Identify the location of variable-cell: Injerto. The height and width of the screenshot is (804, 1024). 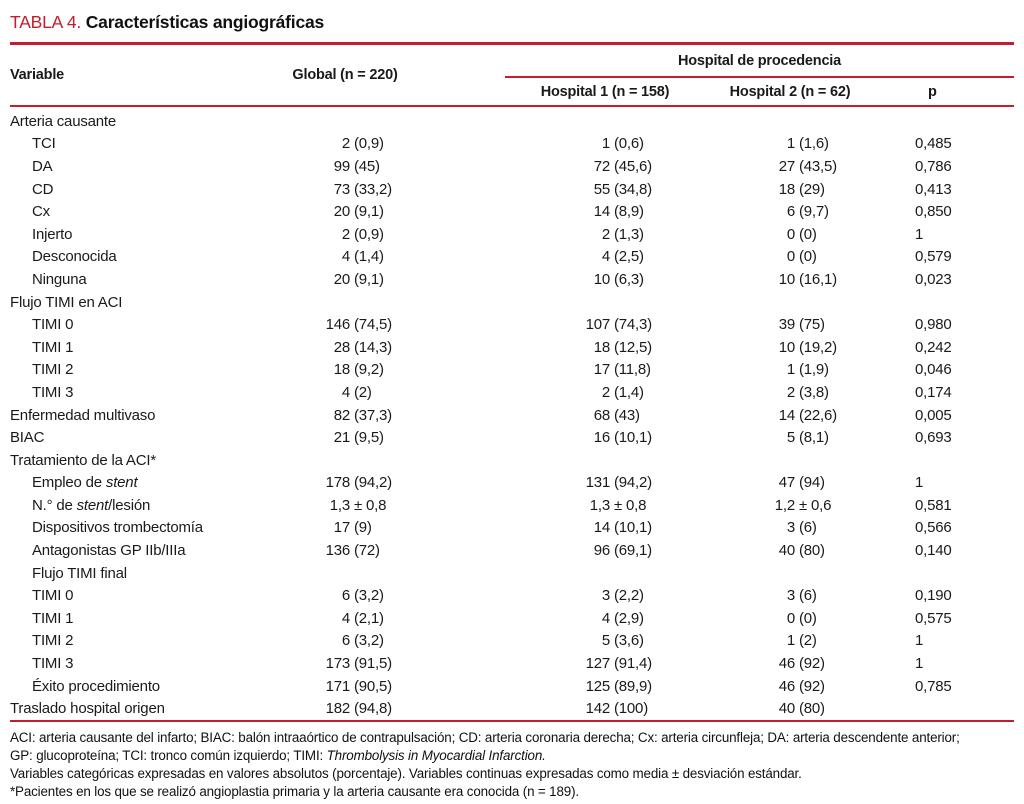
(52, 234).